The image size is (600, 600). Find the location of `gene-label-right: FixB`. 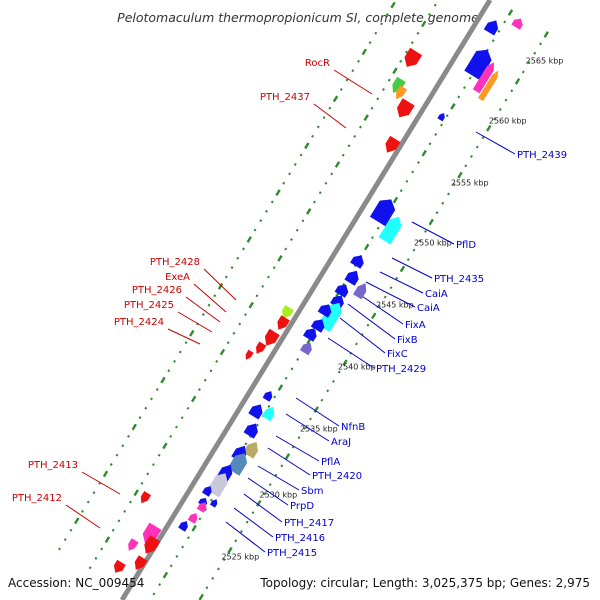

gene-label-right: FixB is located at coordinates (407, 340).